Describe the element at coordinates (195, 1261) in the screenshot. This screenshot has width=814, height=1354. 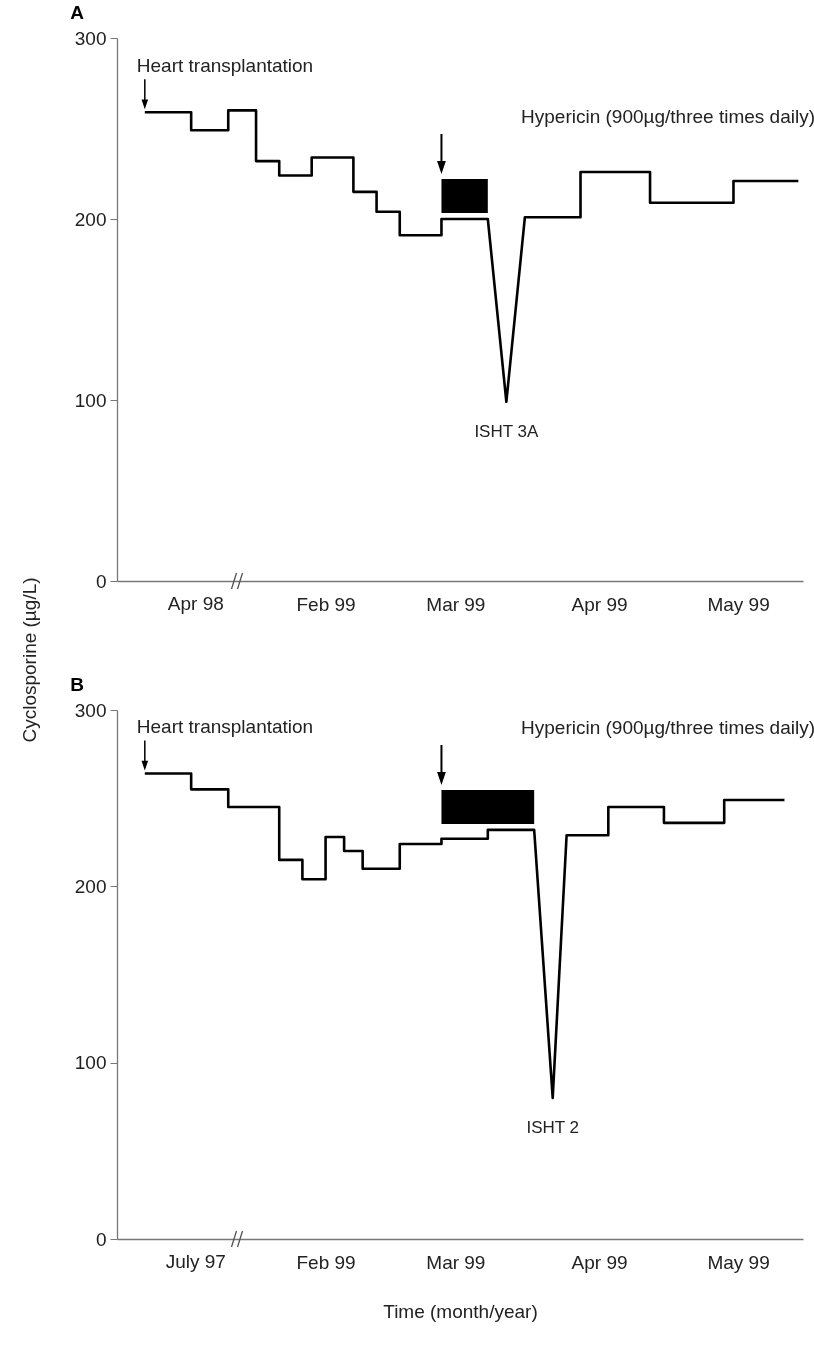
I see `text: July 97` at that location.